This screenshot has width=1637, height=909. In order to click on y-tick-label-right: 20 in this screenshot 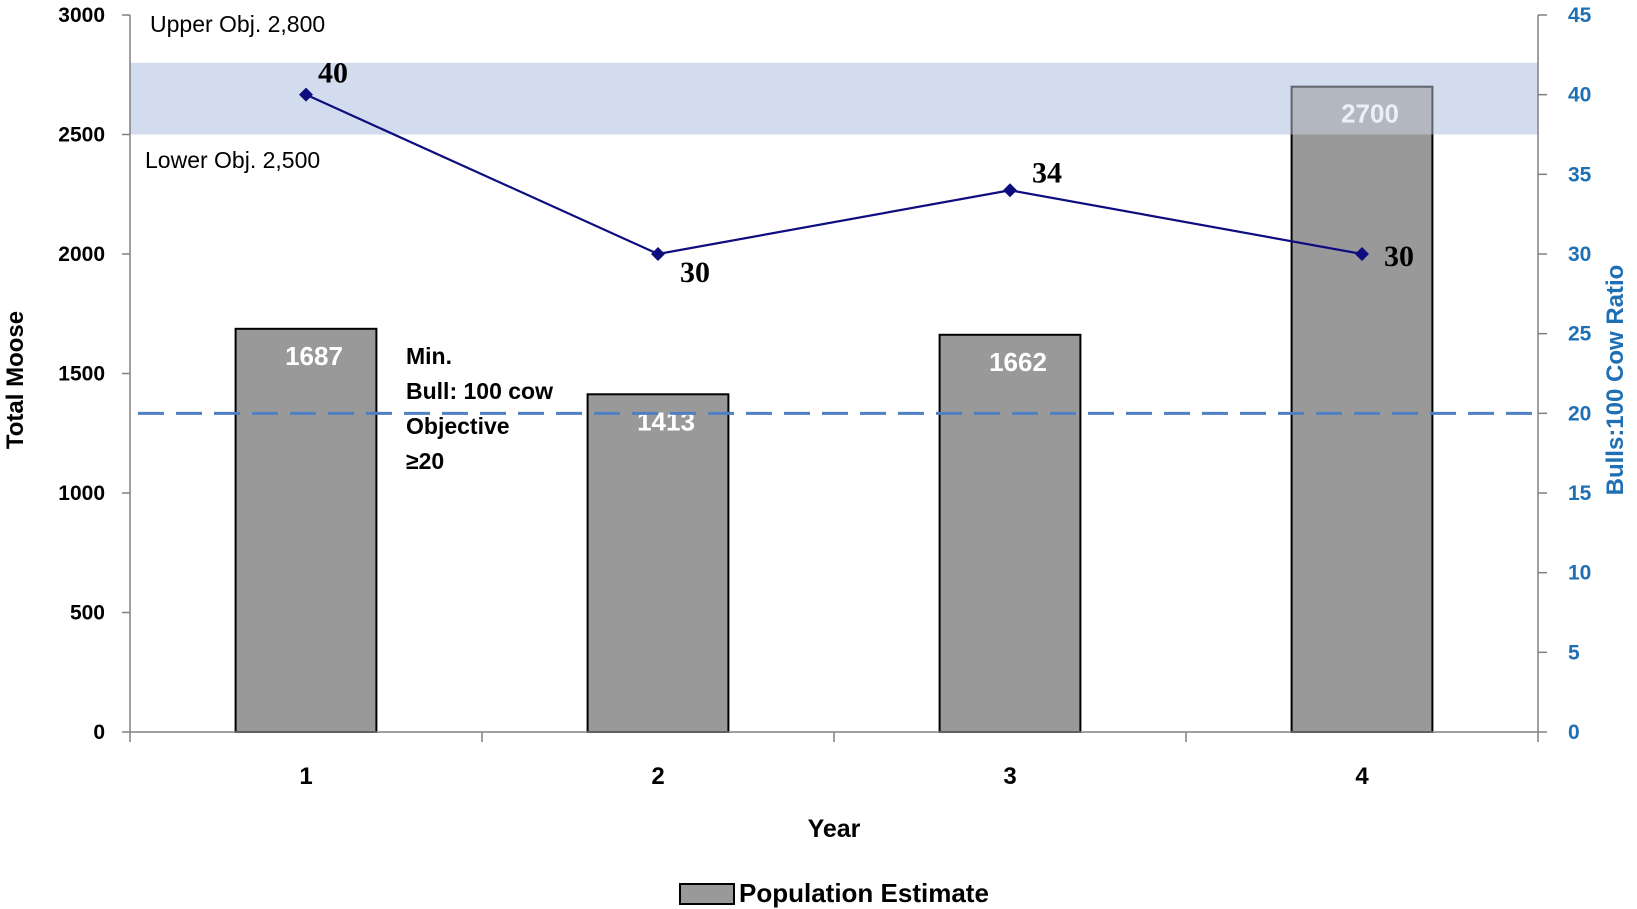, I will do `click(1579, 413)`.